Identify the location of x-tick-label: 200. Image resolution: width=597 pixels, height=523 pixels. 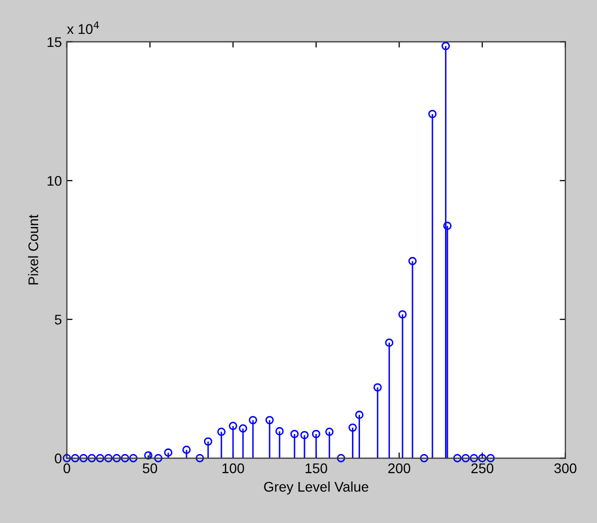
(399, 468).